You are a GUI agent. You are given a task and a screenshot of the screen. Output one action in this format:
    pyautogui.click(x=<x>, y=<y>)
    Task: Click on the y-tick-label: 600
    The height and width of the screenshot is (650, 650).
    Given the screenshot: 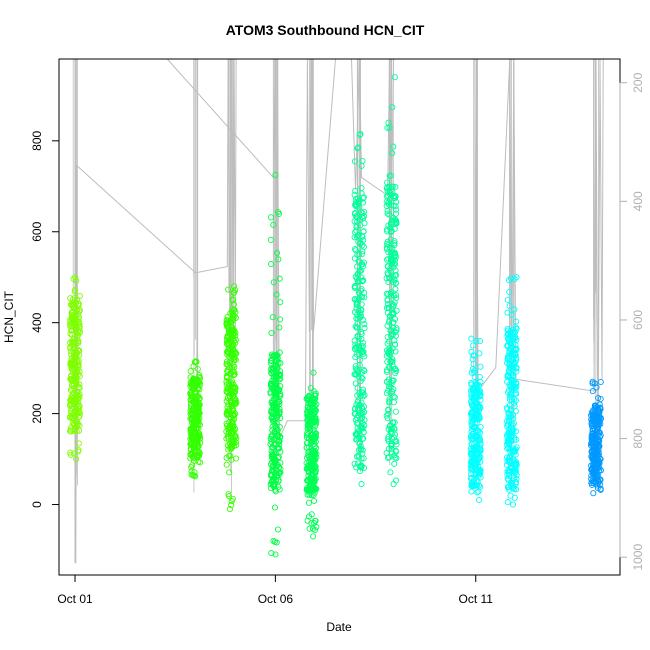 What is the action you would take?
    pyautogui.click(x=37, y=231)
    